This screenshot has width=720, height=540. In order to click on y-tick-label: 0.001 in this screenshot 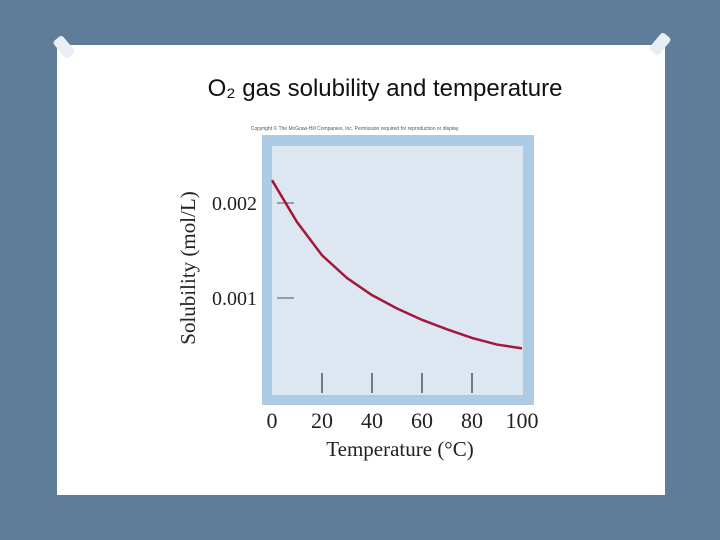, I will do `click(234, 299)`.